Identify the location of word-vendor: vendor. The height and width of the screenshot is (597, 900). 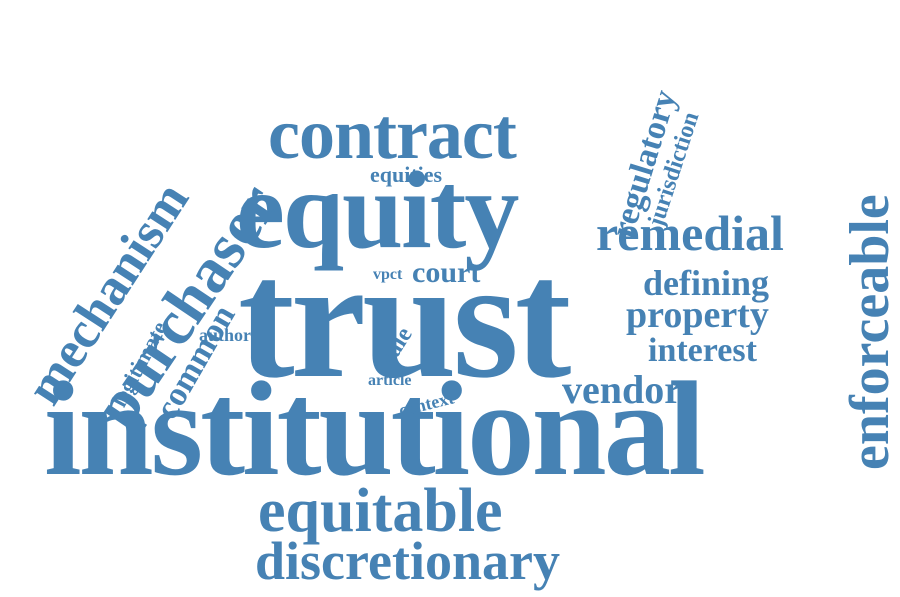
(622, 389).